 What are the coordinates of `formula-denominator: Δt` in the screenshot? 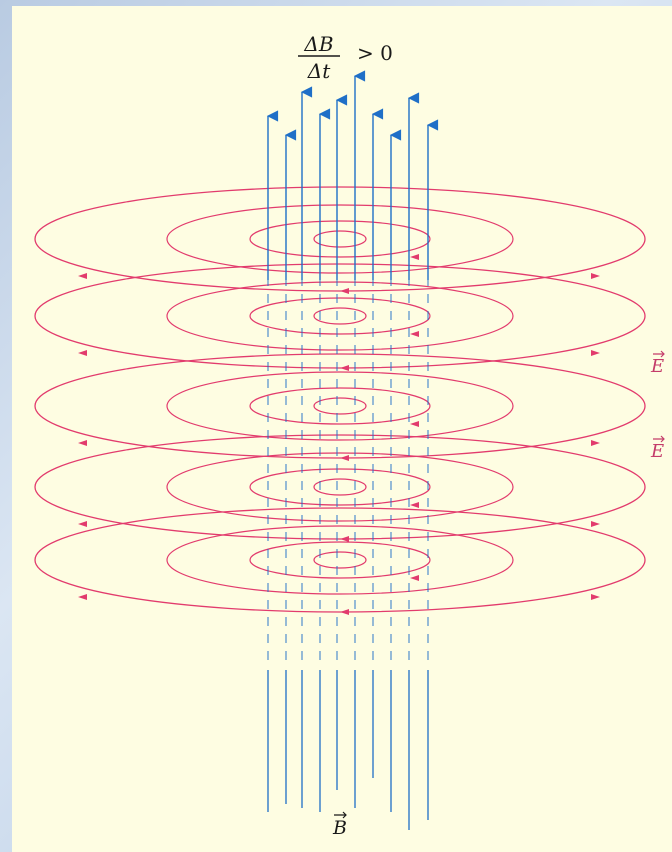 It's located at (319, 71).